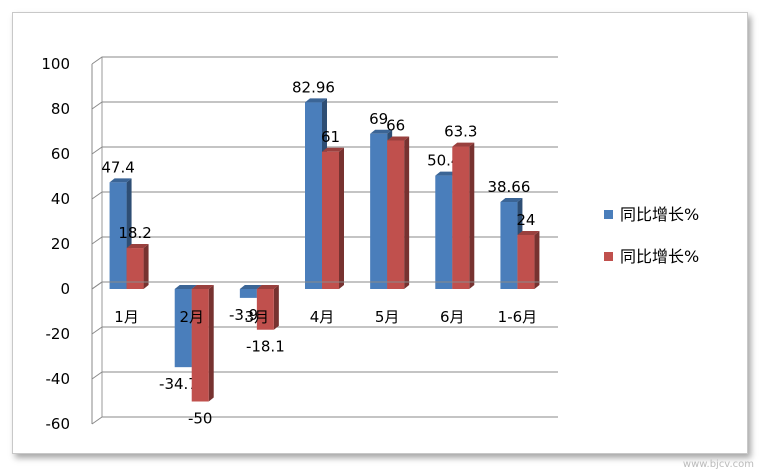 The image size is (762, 474). I want to click on data-label: 69, so click(378, 119).